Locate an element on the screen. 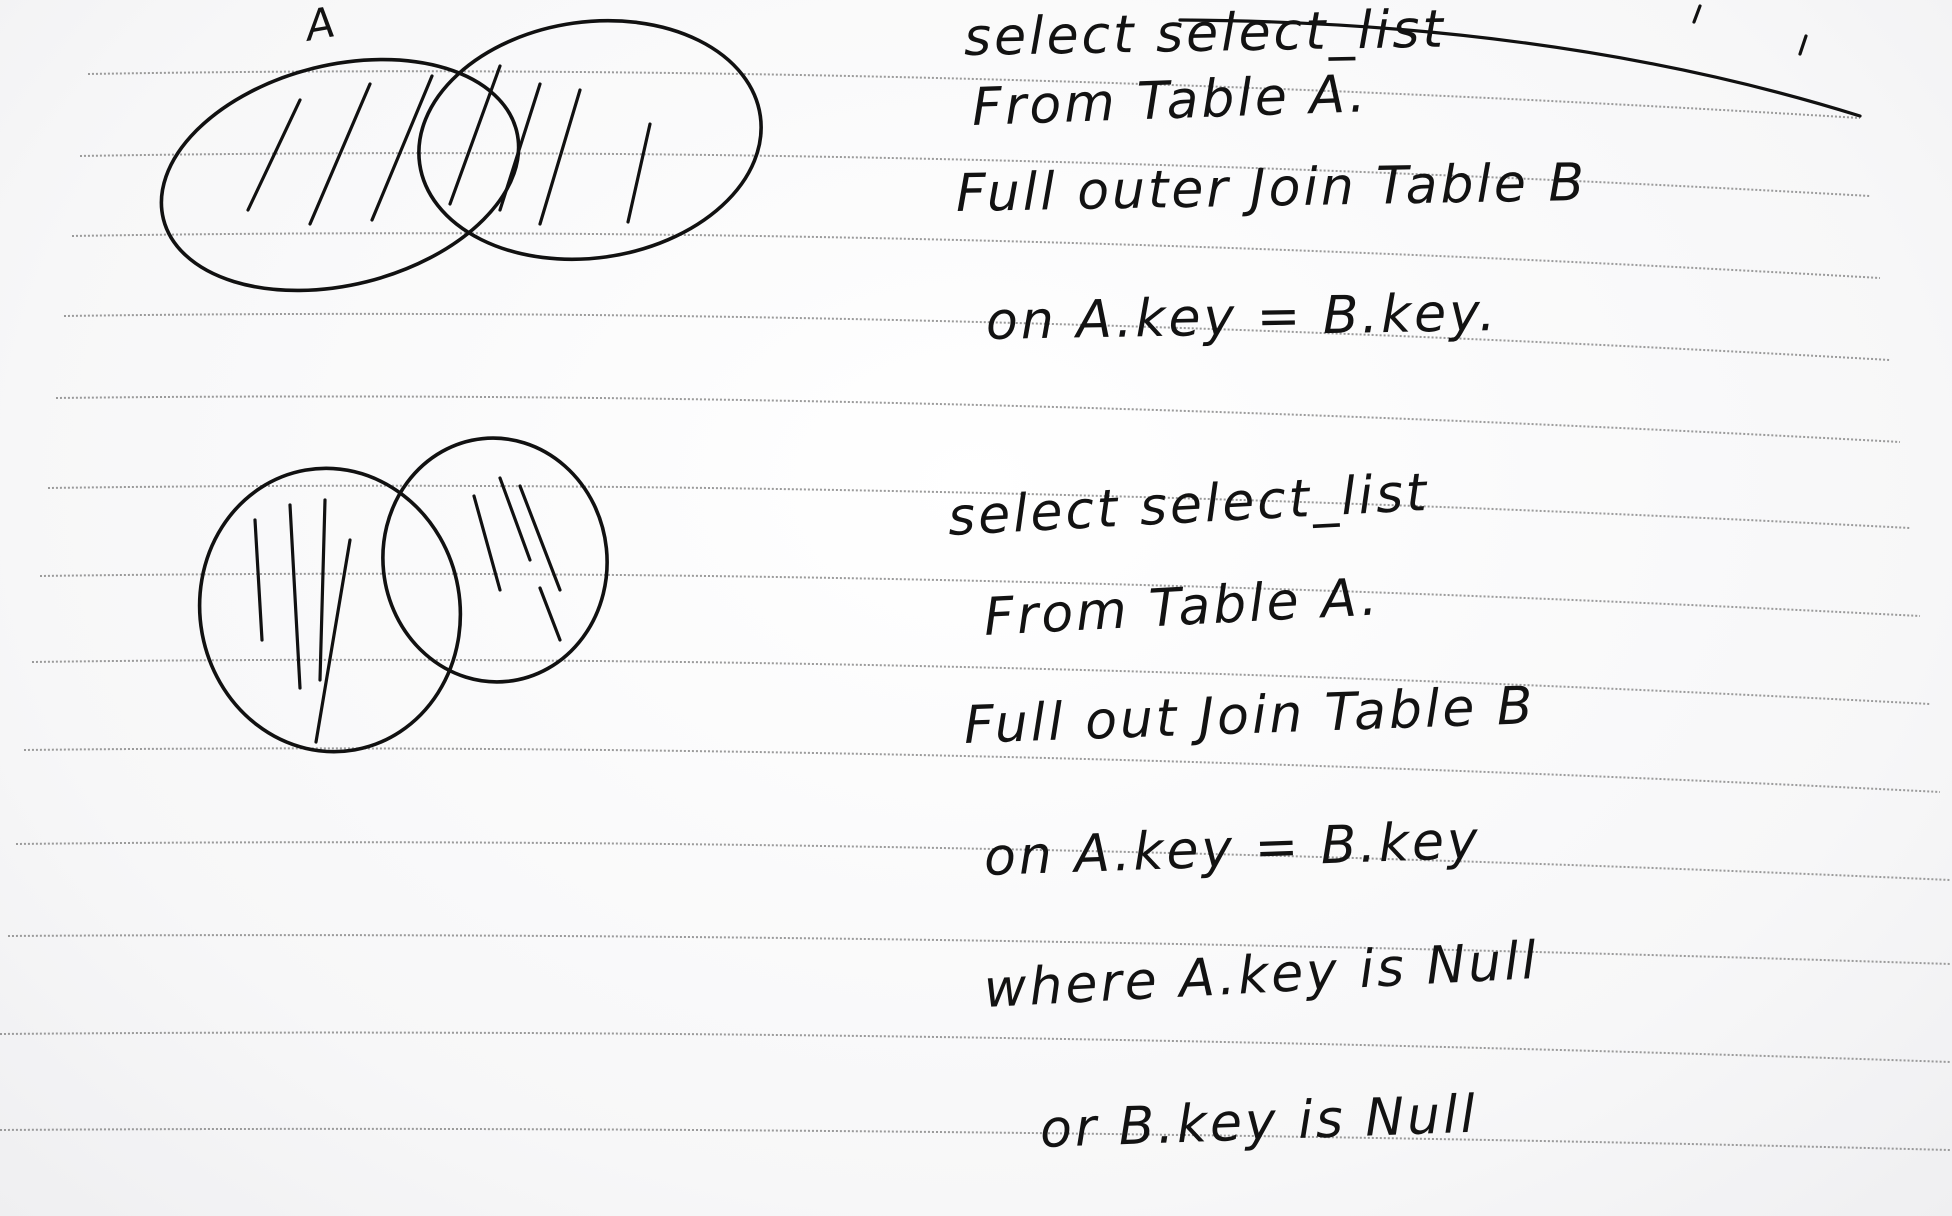  venn-full-outer-exclusive is located at coordinates (403, 595).